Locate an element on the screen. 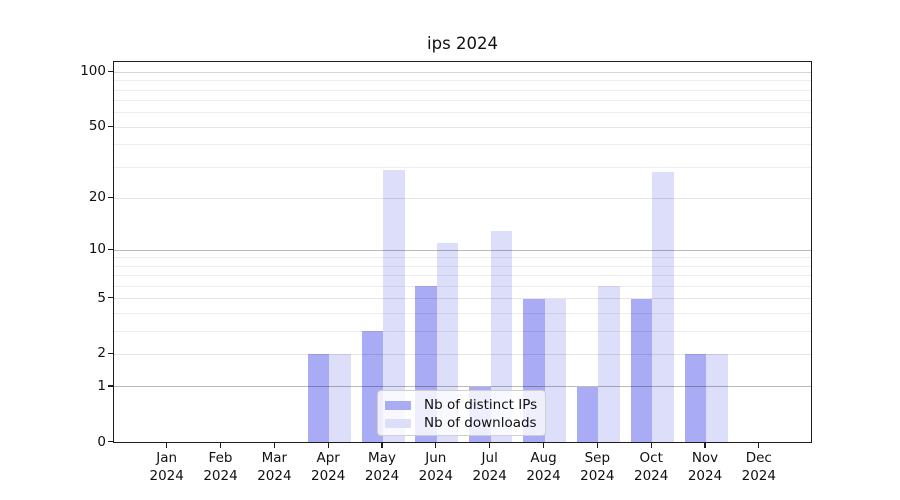 The width and height of the screenshot is (900, 500). legend-label-downloads: Nb of downloads is located at coordinates (480, 423).